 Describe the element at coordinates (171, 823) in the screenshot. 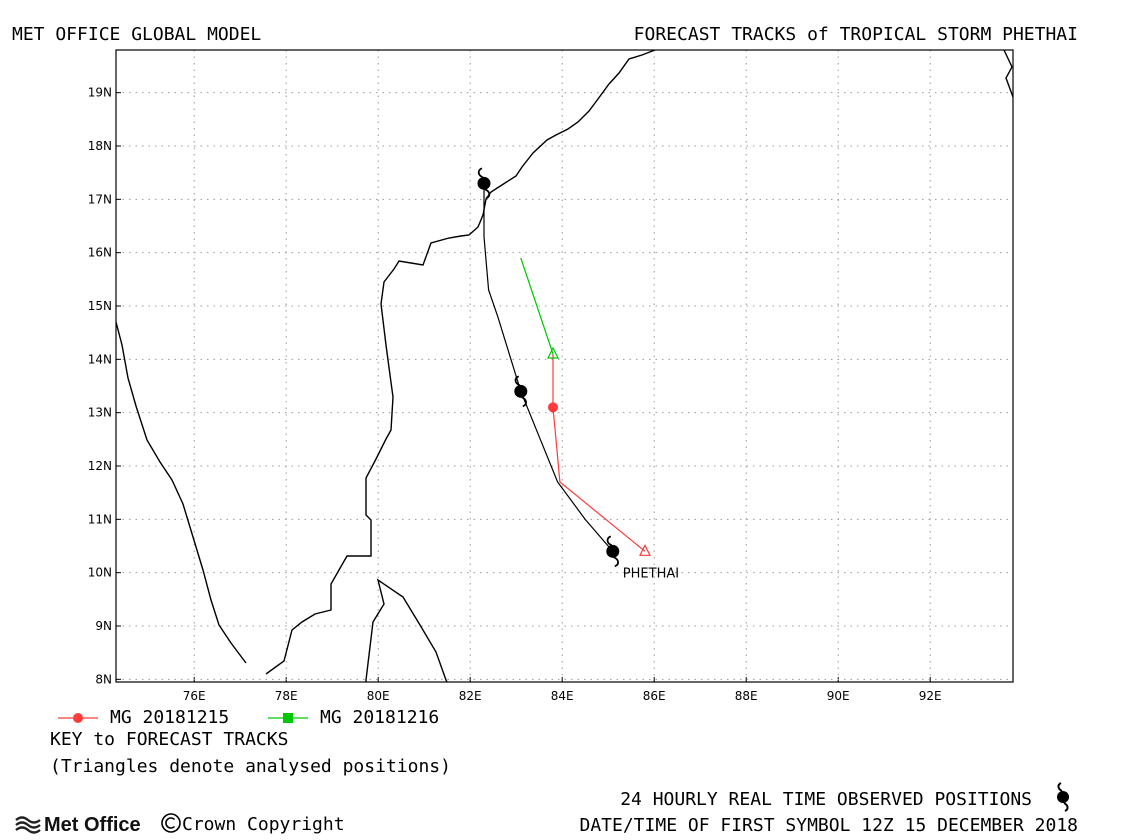

I see `copyright-icon` at that location.